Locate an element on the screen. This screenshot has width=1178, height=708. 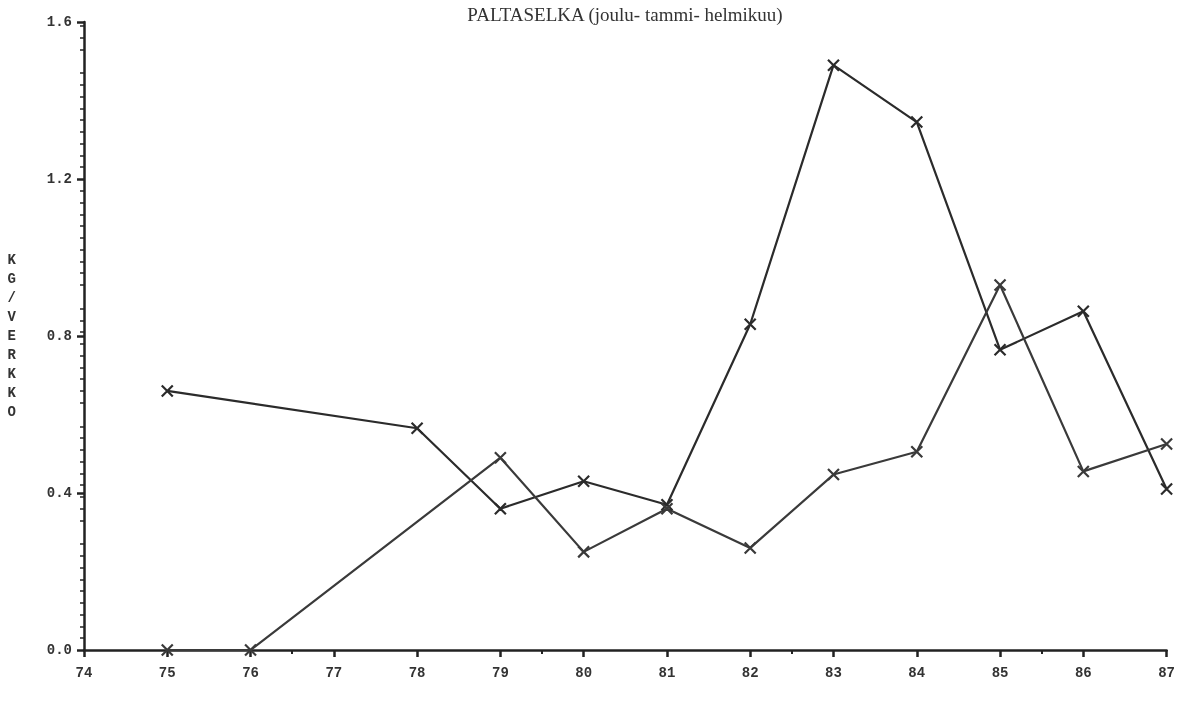
x-tick-label: 77 is located at coordinates (334, 673).